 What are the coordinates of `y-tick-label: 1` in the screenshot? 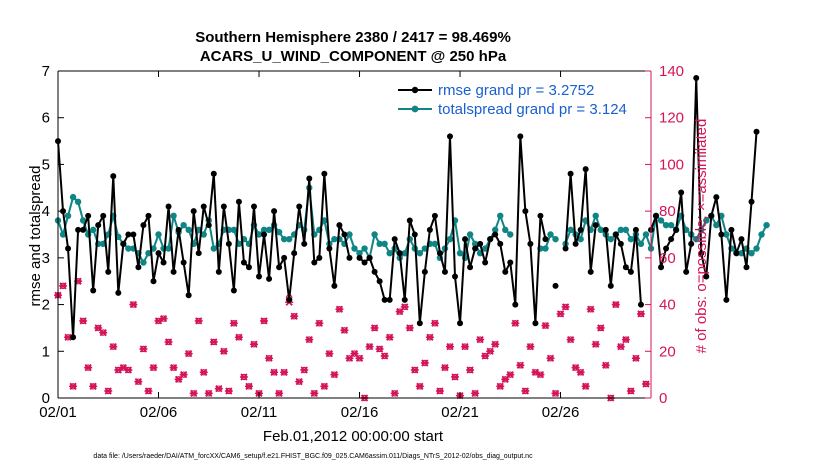 It's located at (46, 351).